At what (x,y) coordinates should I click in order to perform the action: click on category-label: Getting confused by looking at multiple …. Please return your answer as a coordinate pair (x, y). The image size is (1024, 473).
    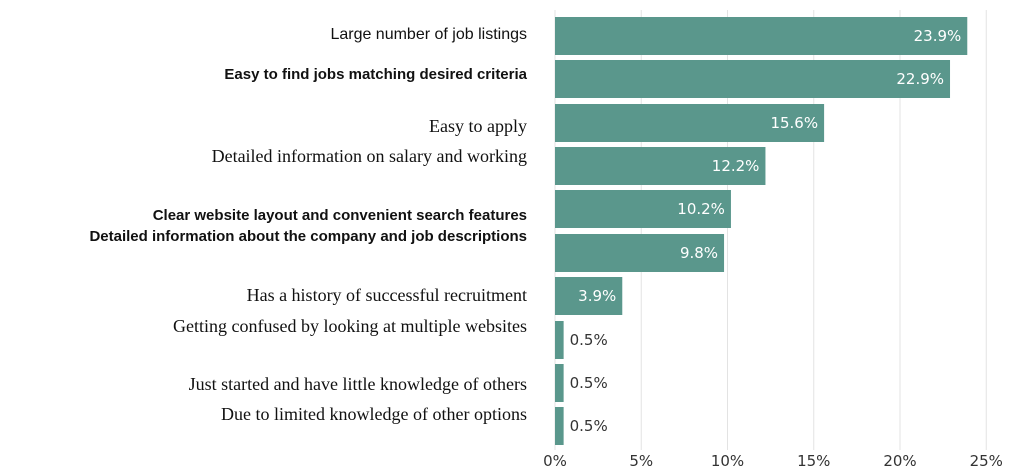
    Looking at the image, I should click on (350, 326).